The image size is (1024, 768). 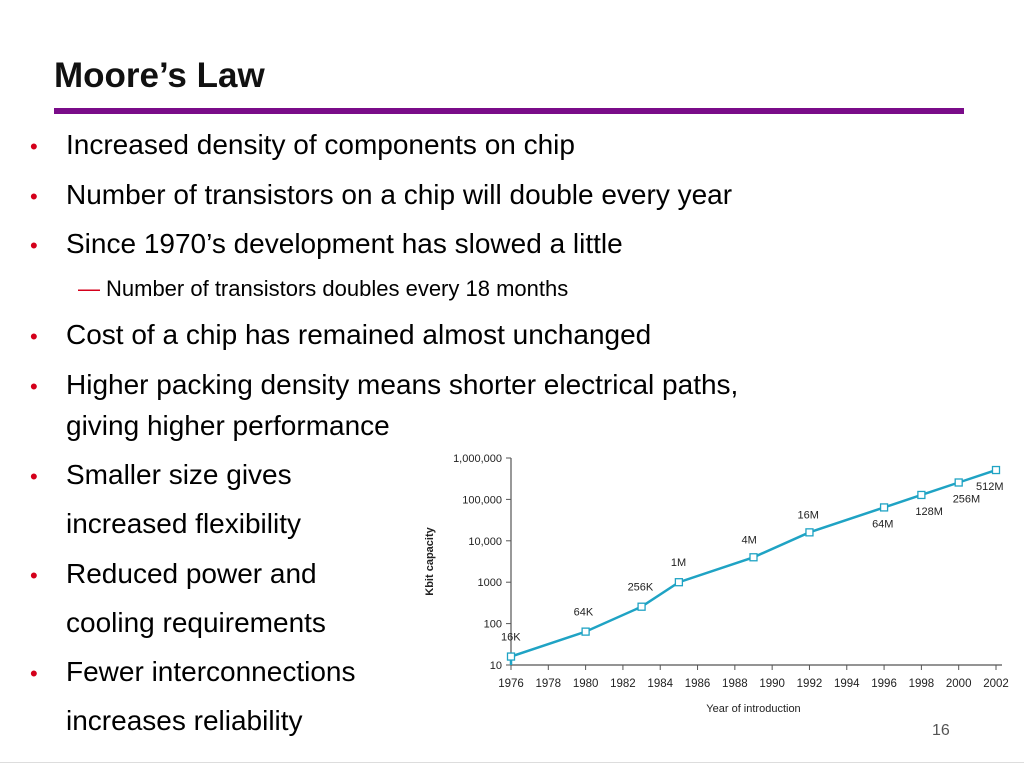 I want to click on data-point-label: 4M, so click(x=749, y=540).